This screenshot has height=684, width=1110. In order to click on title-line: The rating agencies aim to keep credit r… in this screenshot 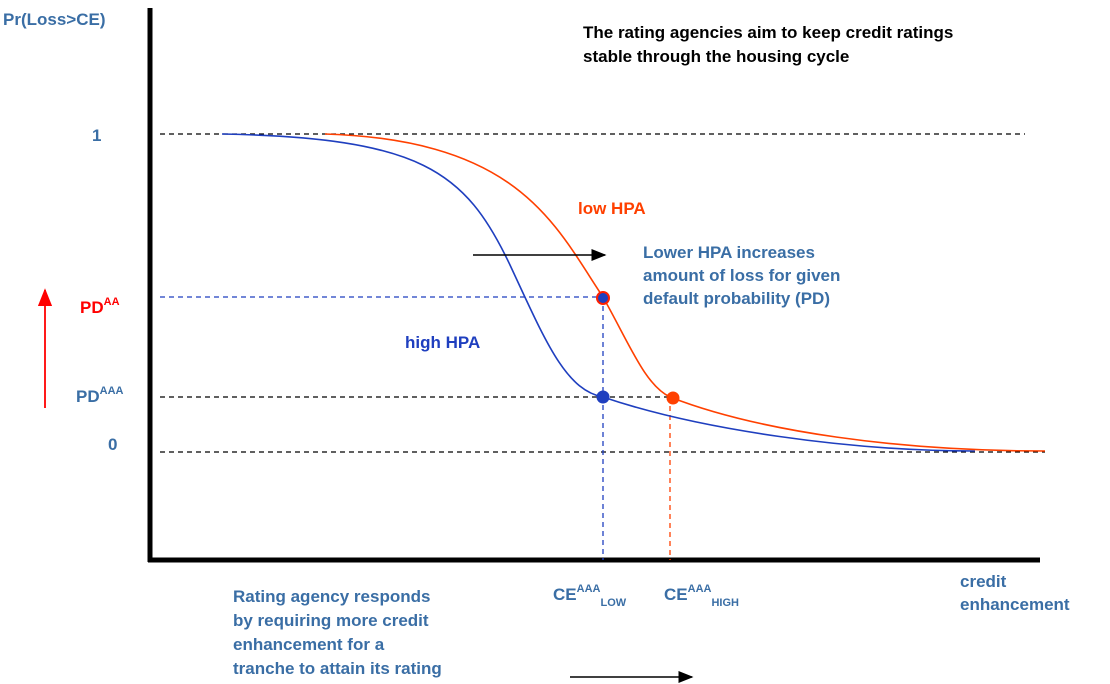, I will do `click(768, 32)`.